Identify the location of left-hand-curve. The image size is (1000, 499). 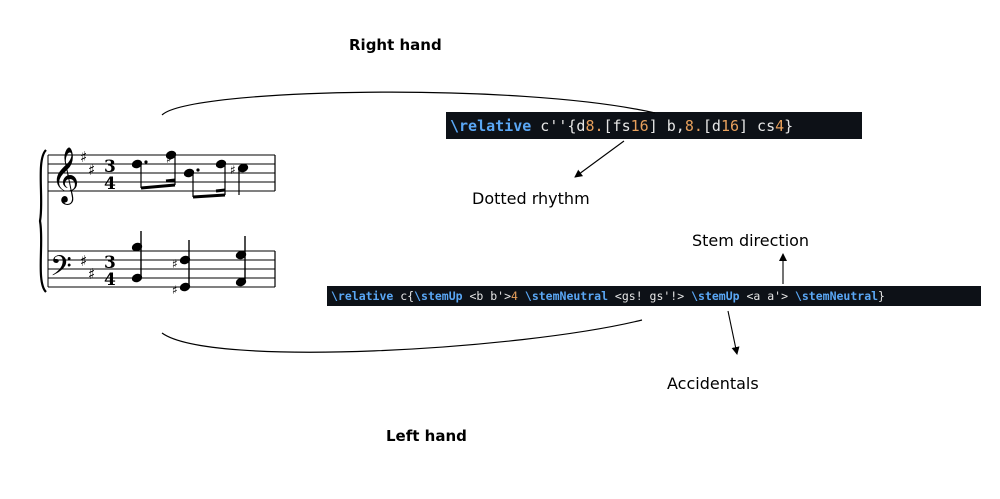
(402, 336).